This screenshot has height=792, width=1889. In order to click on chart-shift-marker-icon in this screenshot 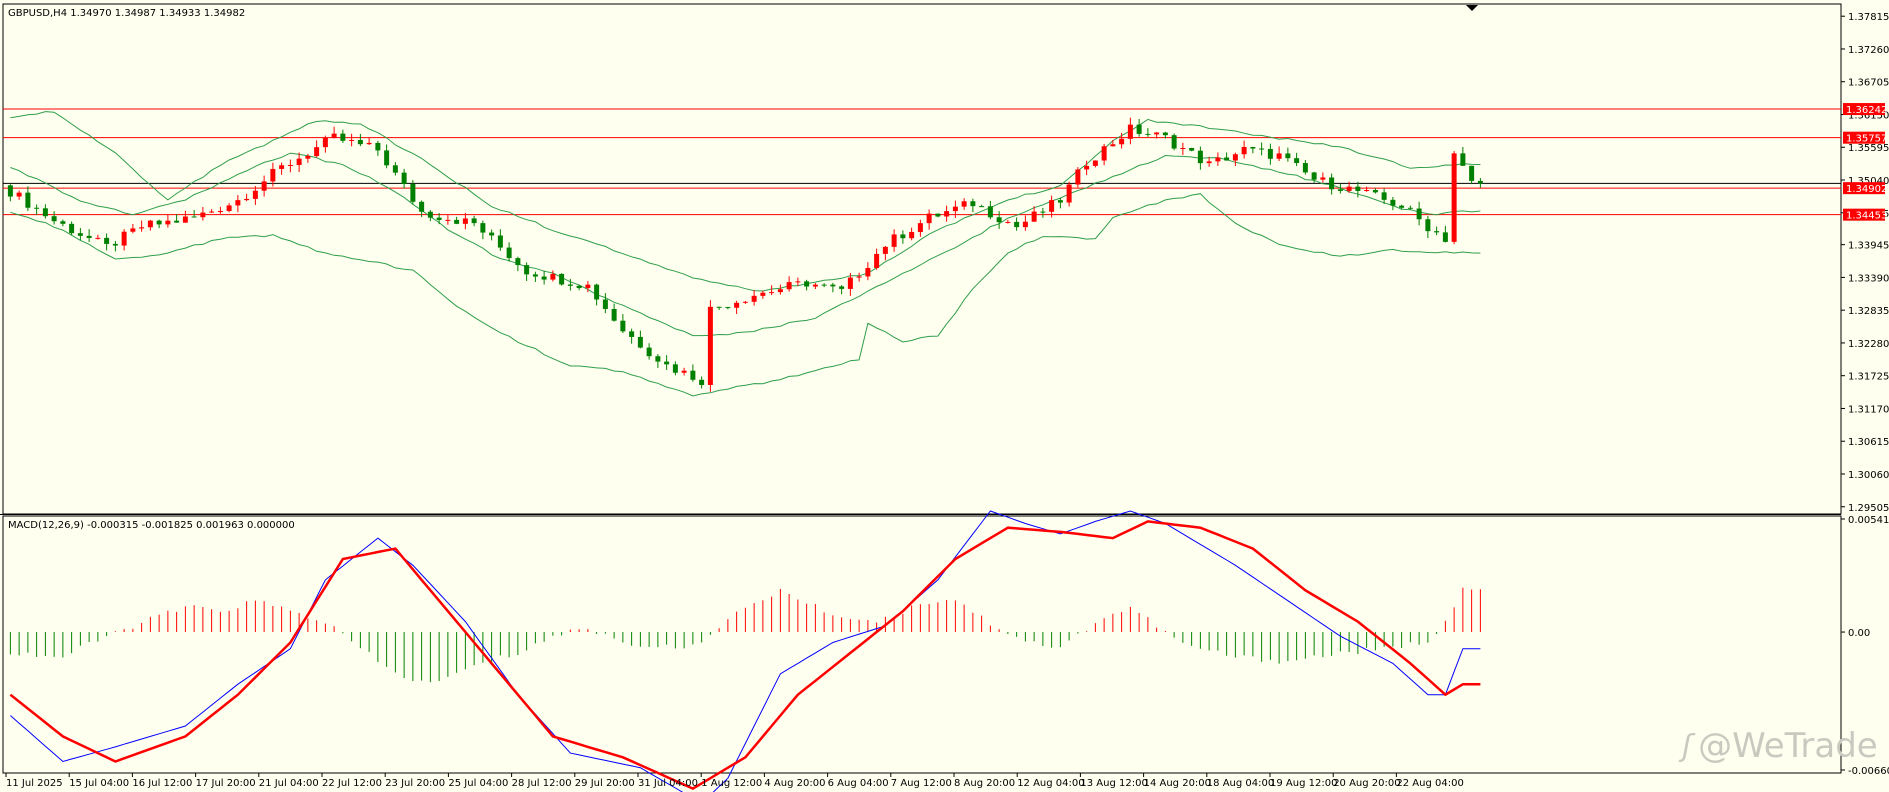, I will do `click(1472, 8)`.